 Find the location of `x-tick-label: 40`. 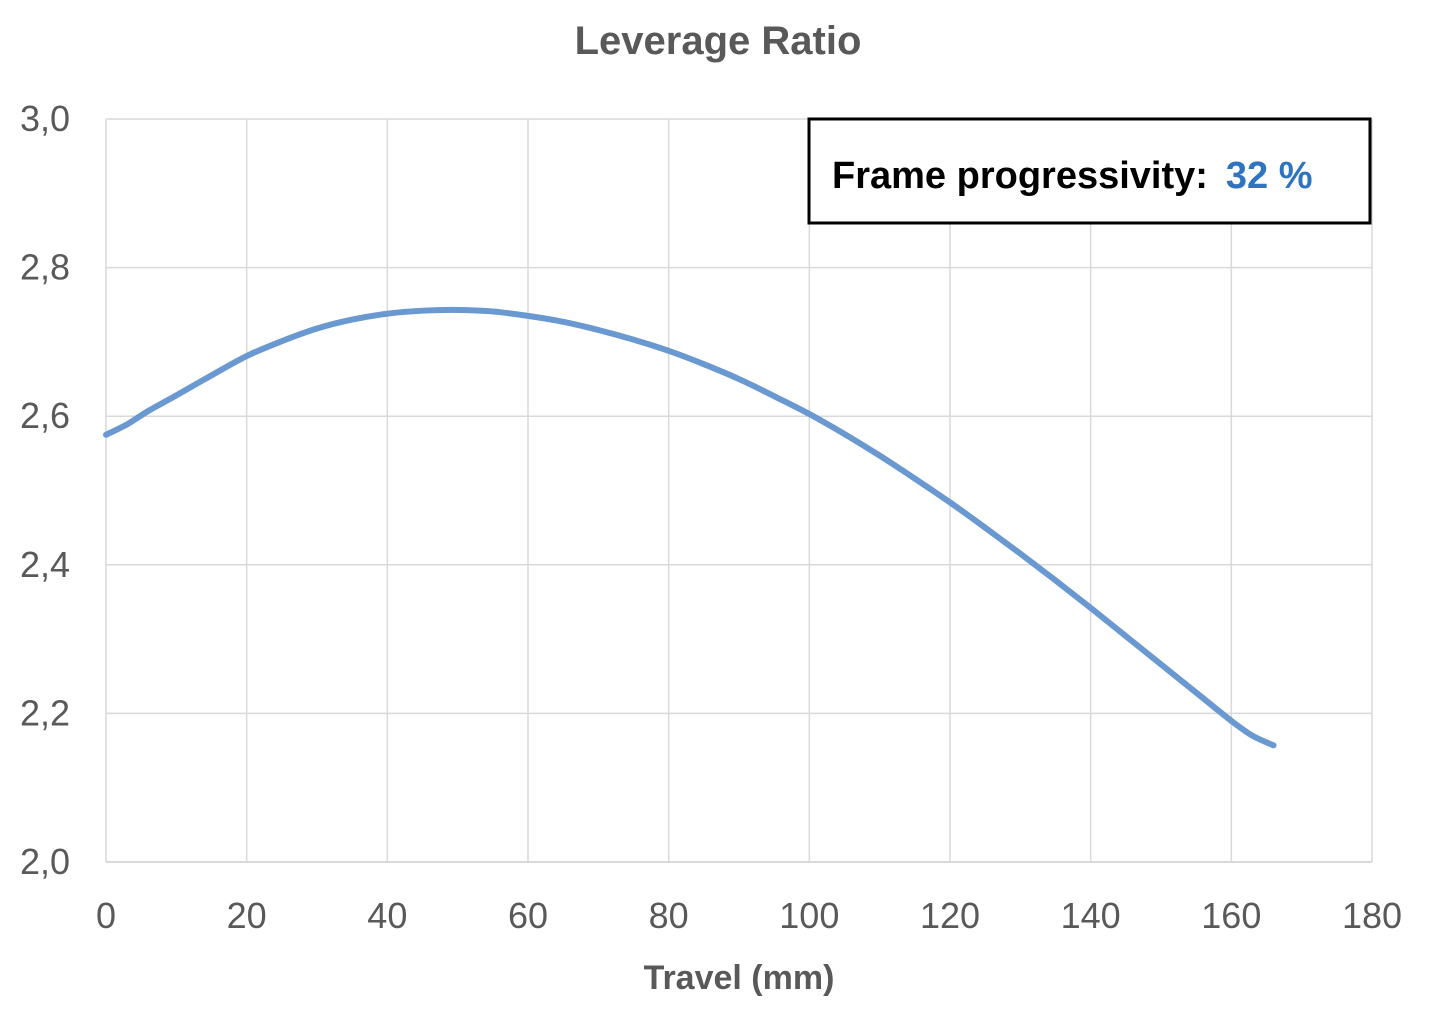

x-tick-label: 40 is located at coordinates (387, 915).